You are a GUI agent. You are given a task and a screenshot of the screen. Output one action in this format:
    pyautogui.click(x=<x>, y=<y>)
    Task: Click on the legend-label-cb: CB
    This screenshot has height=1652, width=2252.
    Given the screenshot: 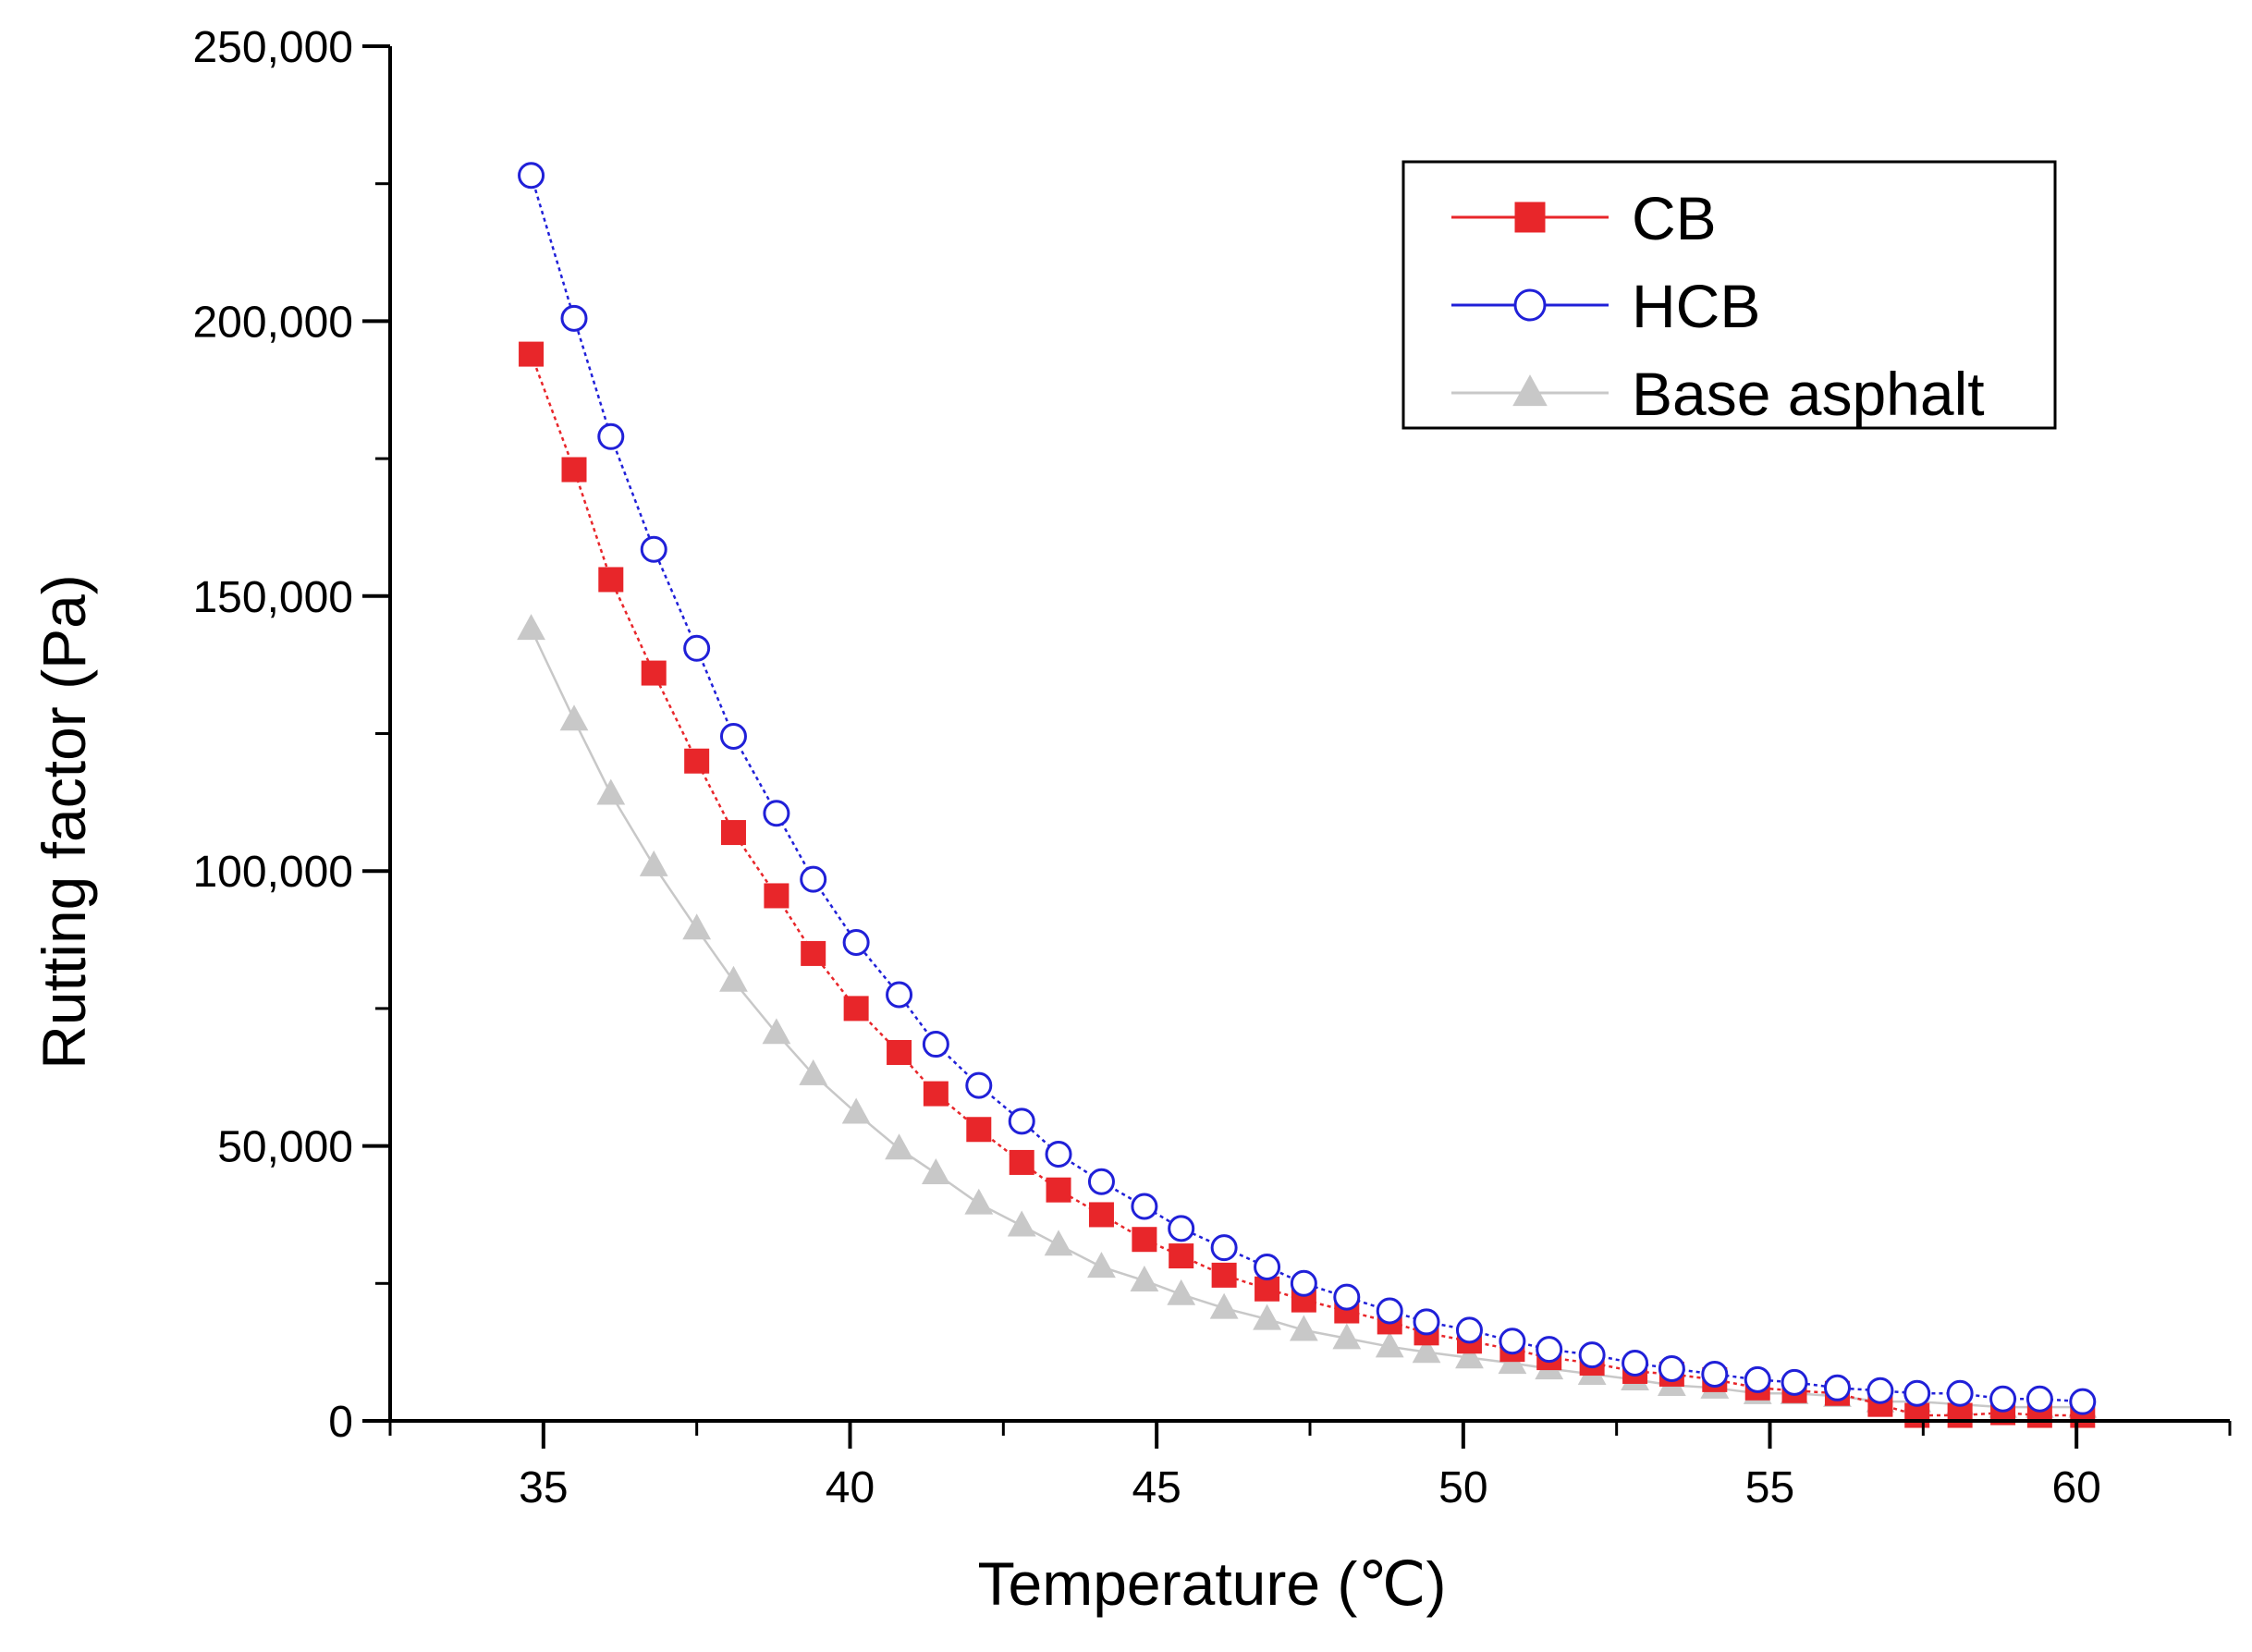 What is the action you would take?
    pyautogui.click(x=1674, y=218)
    